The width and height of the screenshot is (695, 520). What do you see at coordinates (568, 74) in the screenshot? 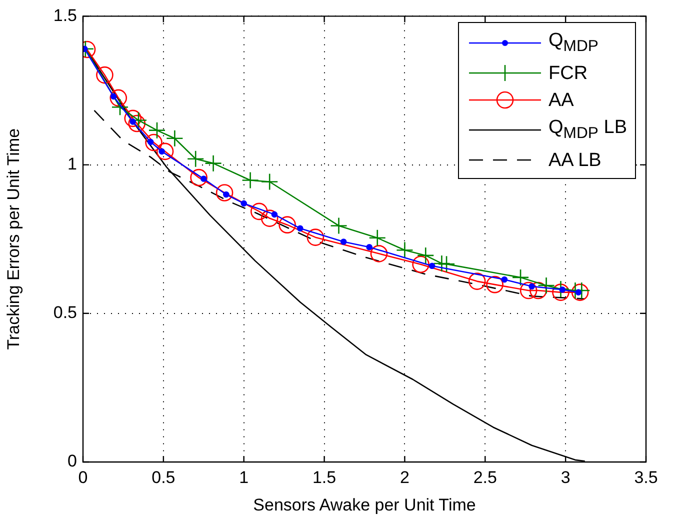
I see `legend-label: FCR` at bounding box center [568, 74].